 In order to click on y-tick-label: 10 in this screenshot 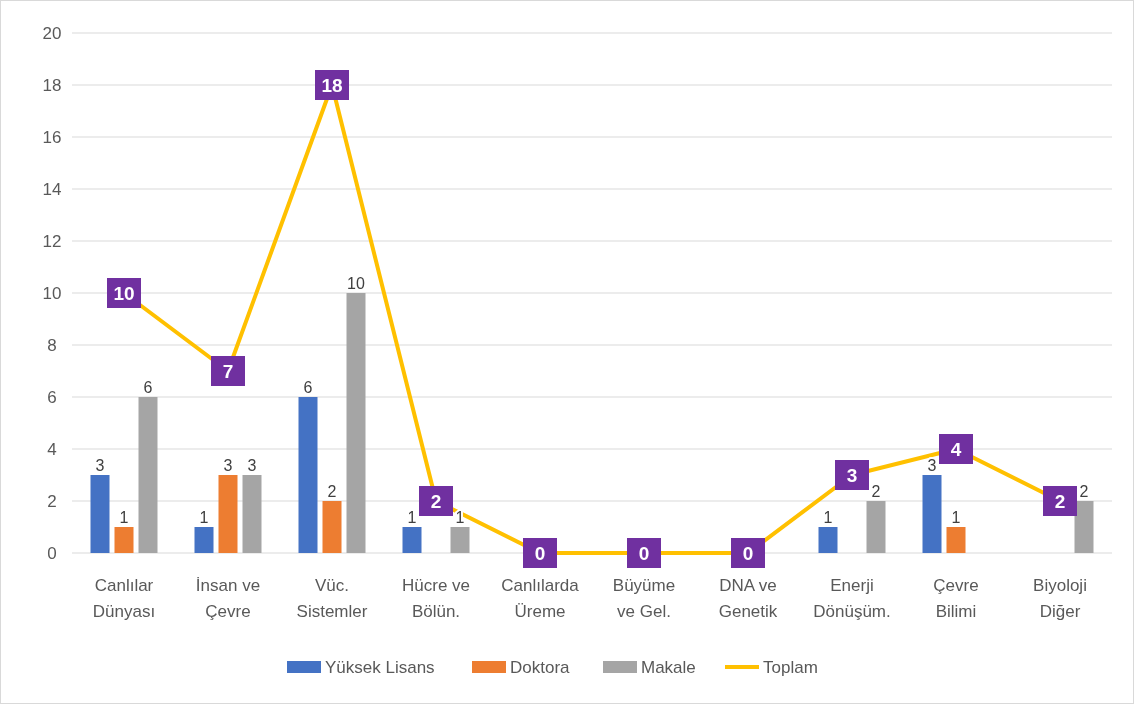, I will do `click(52, 293)`.